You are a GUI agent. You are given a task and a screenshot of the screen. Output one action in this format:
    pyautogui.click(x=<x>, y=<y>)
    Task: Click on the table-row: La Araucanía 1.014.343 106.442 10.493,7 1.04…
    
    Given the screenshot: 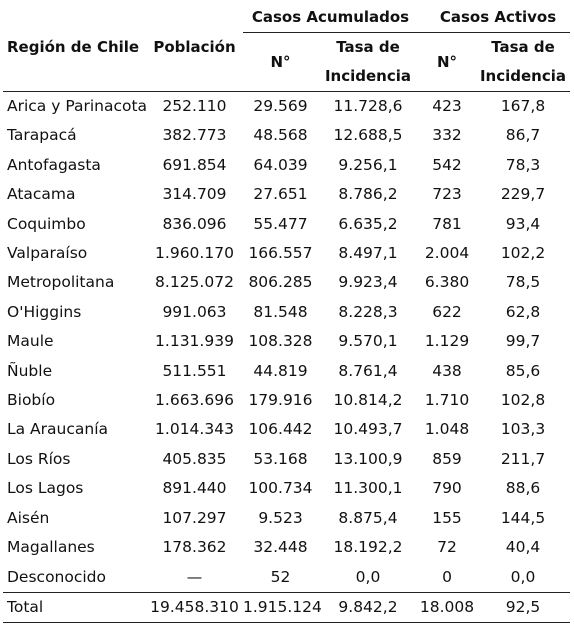 What is the action you would take?
    pyautogui.click(x=286, y=429)
    